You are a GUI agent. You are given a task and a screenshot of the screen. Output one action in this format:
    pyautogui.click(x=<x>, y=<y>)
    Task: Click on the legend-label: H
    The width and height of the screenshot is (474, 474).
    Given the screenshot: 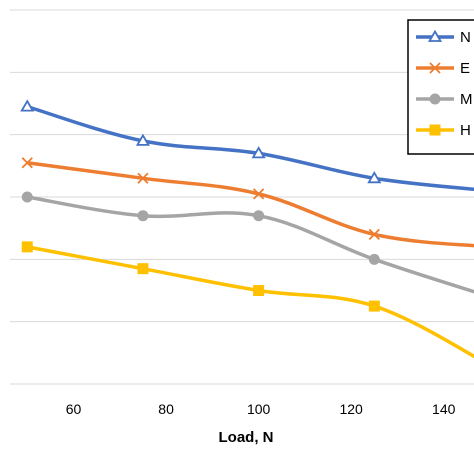 What is the action you would take?
    pyautogui.click(x=465, y=130)
    